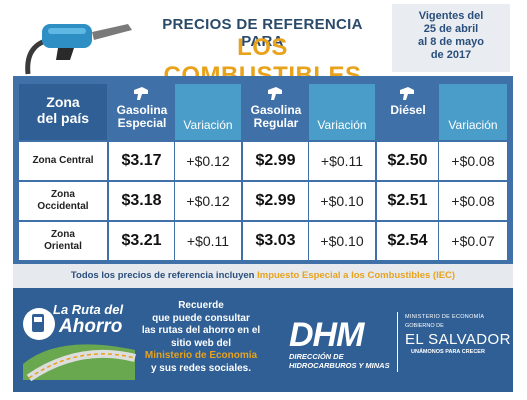 This screenshot has height=400, width=527. I want to click on zone-name: Oriental, so click(63, 246).